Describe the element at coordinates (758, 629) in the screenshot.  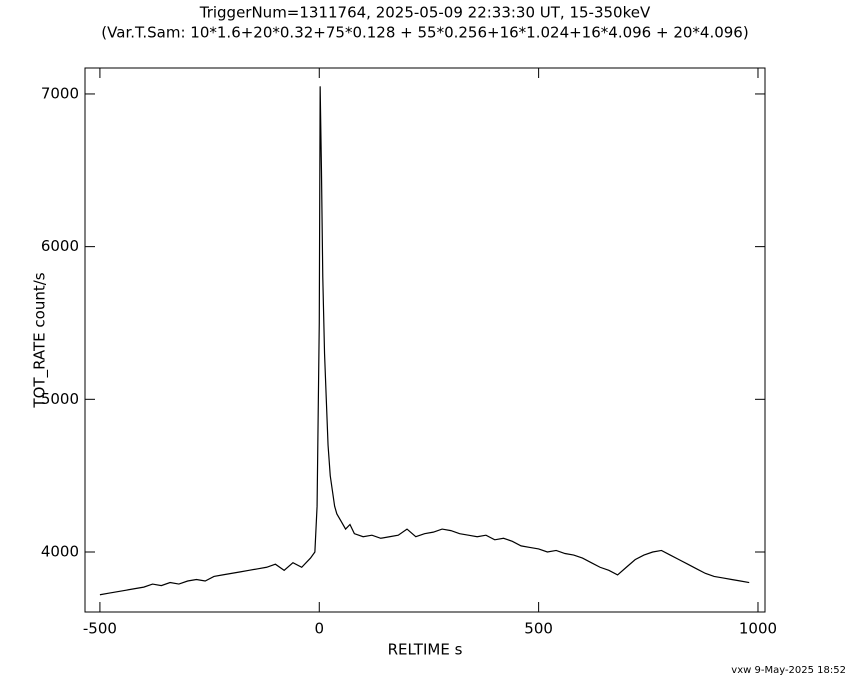
I see `x-tick-label: 1000` at that location.